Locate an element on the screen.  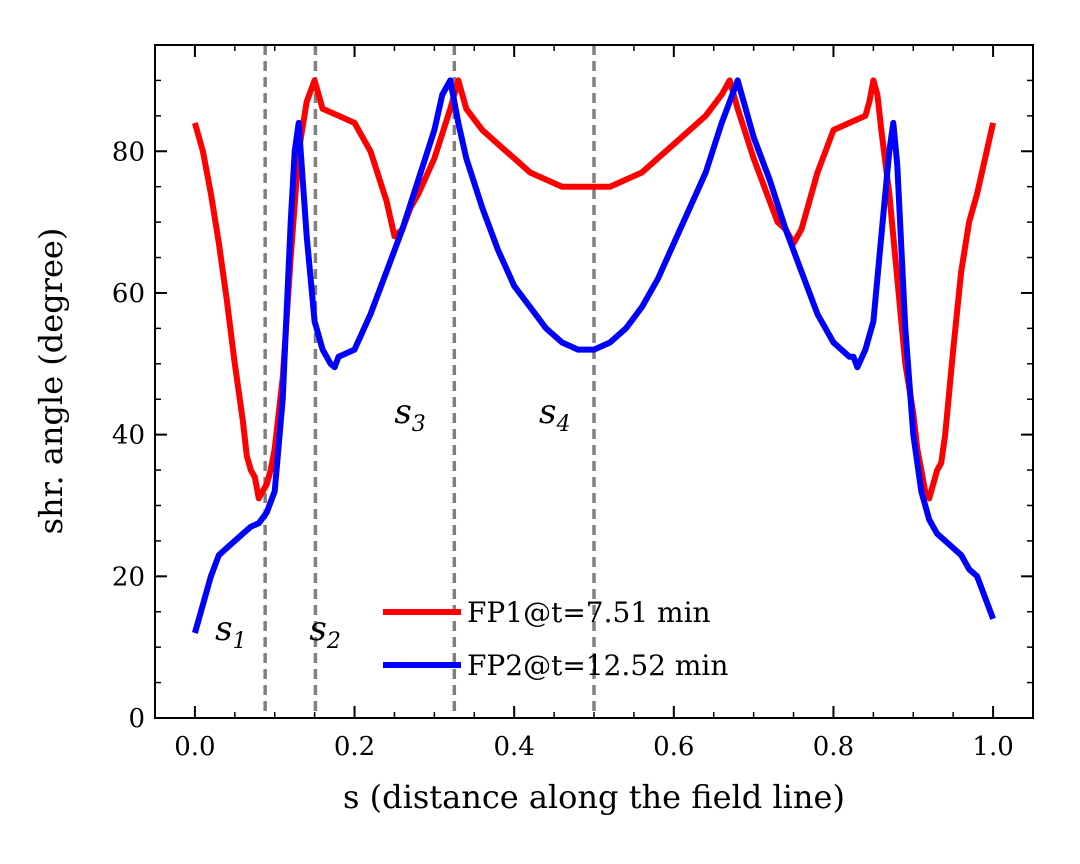
legend-label-fp1: FP1@t=7.51 min is located at coordinates (589, 612).